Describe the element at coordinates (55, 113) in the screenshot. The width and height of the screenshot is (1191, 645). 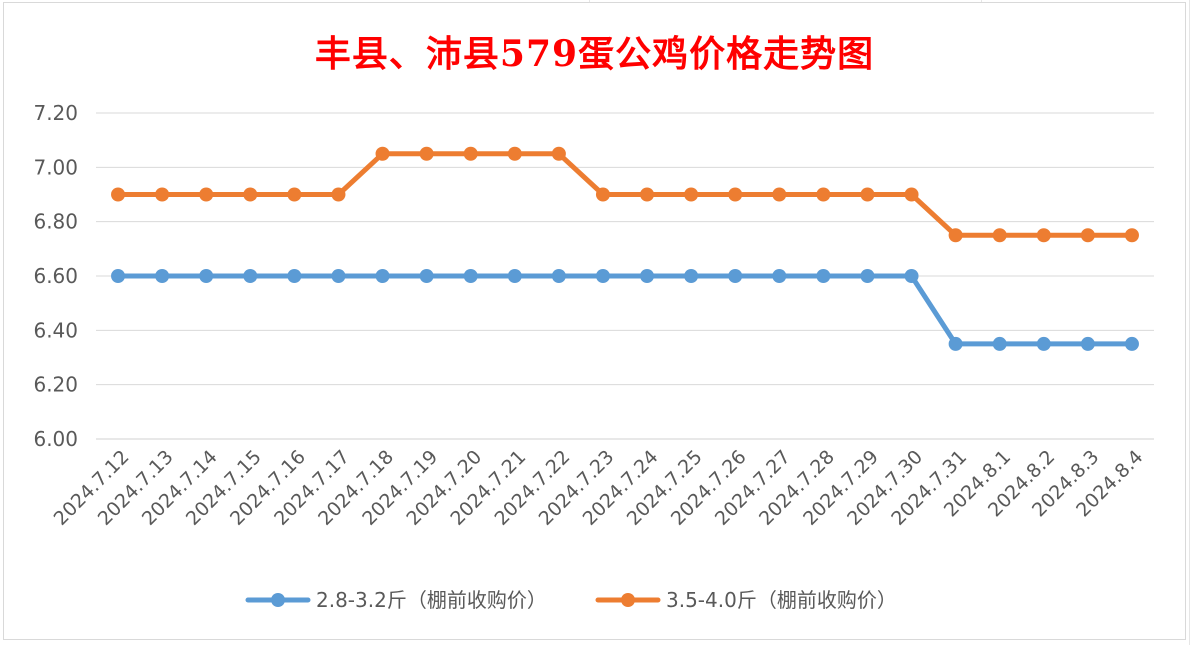
I see `y-tick-label: 7.20` at that location.